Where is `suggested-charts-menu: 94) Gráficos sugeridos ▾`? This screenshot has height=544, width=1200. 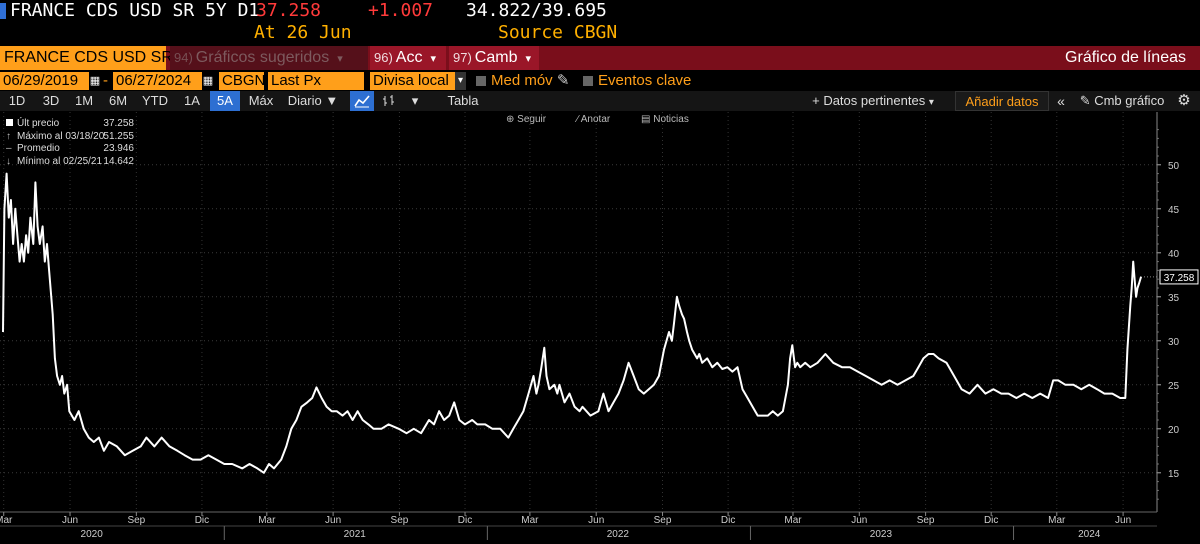
suggested-charts-menu: 94) Gráficos sugeridos ▾ is located at coordinates (269, 58).